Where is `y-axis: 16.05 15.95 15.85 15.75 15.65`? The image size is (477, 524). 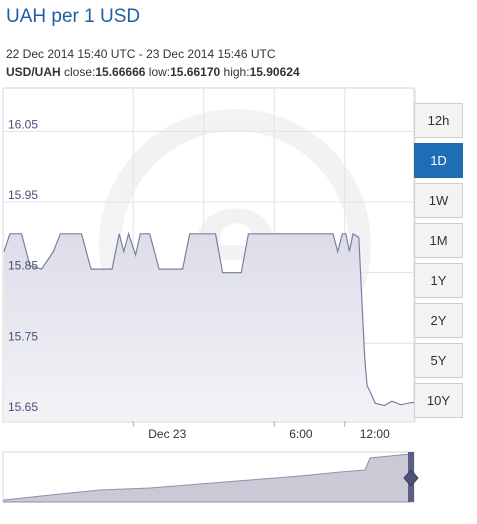 y-axis: 16.05 15.95 15.85 15.75 15.65 is located at coordinates (23, 265).